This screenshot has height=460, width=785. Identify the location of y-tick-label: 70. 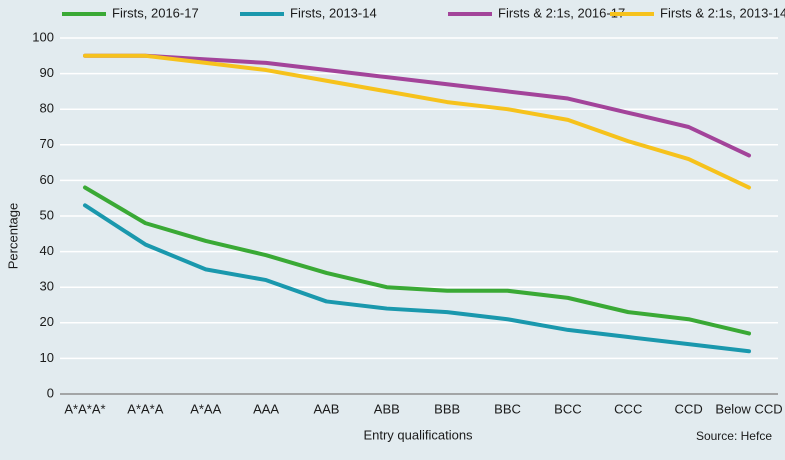
(47, 143).